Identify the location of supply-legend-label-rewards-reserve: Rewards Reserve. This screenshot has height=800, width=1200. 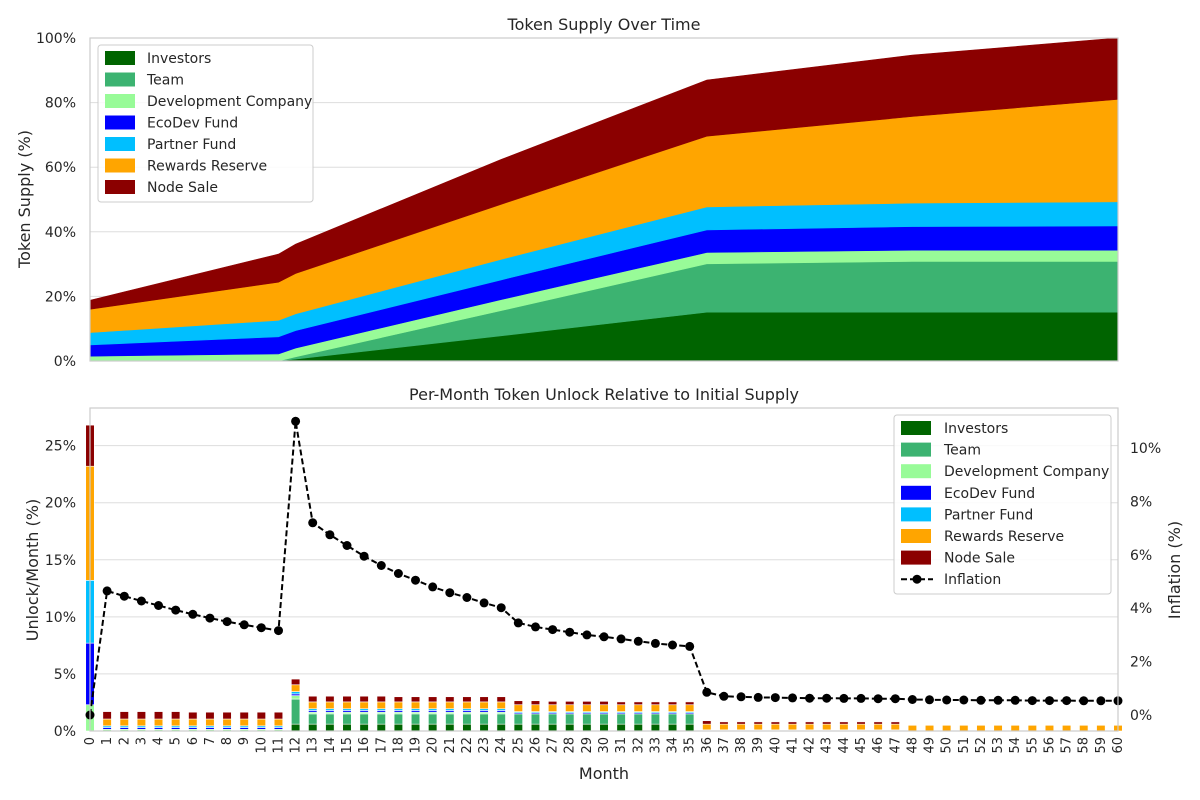
(207, 167).